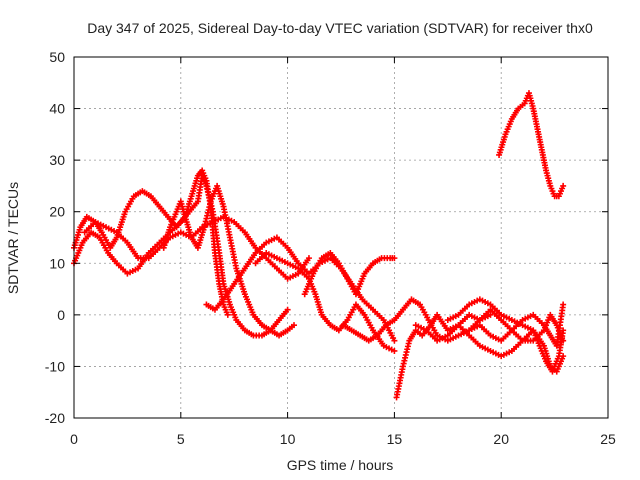  Describe the element at coordinates (55, 366) in the screenshot. I see `y-tick-label: -10` at that location.